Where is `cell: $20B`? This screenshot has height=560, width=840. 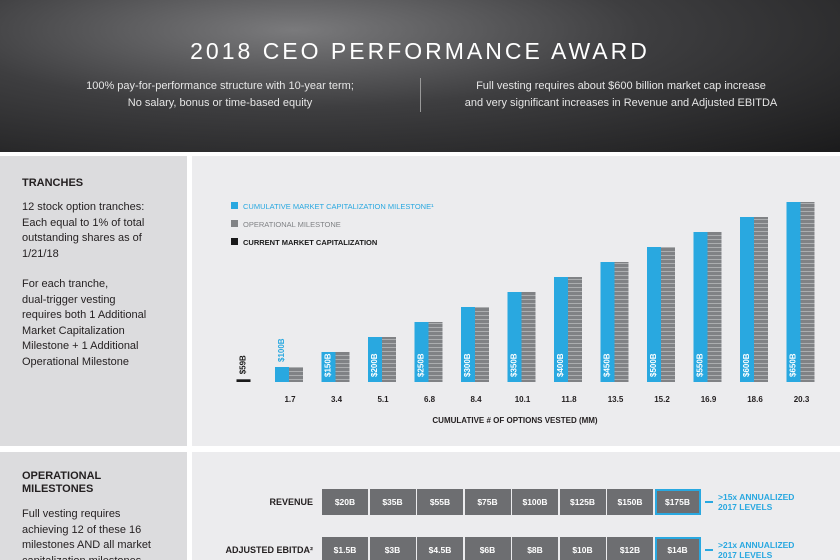
cell: $20B is located at coordinates (345, 502).